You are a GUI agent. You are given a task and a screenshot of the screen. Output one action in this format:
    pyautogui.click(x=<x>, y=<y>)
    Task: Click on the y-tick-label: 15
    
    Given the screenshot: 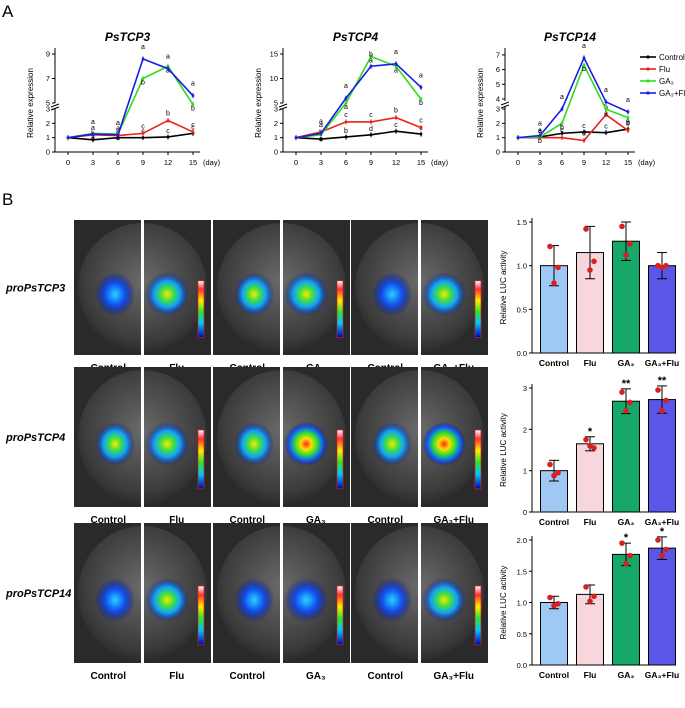 What is the action you would take?
    pyautogui.click(x=274, y=54)
    